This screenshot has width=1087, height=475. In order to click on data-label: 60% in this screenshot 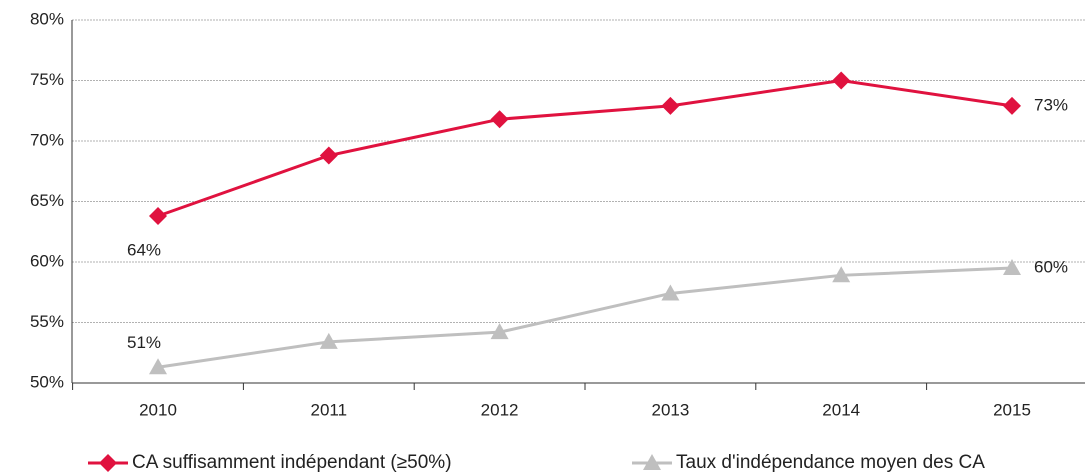, I will do `click(1051, 267)`.